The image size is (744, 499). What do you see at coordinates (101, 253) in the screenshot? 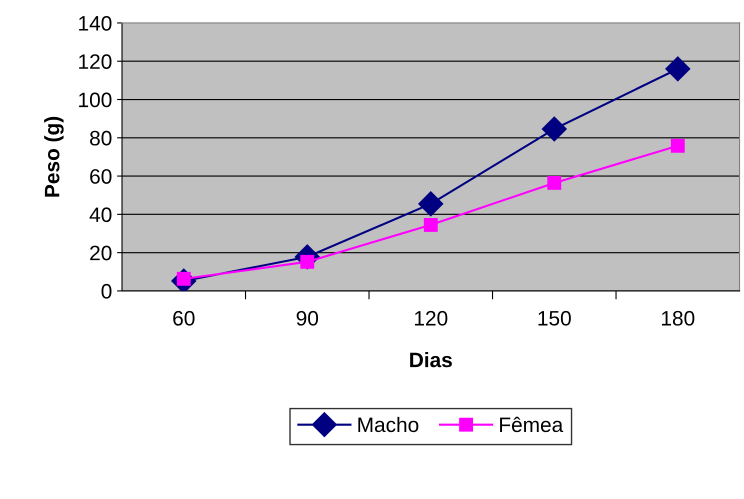
I see `y-tick-label: 20` at bounding box center [101, 253].